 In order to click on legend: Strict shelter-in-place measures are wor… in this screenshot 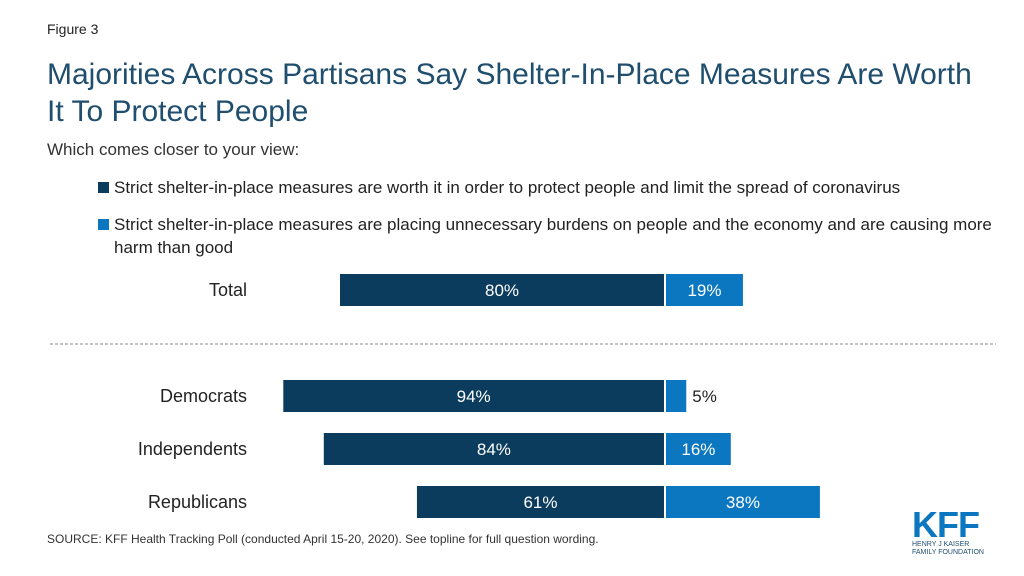, I will do `click(548, 224)`.